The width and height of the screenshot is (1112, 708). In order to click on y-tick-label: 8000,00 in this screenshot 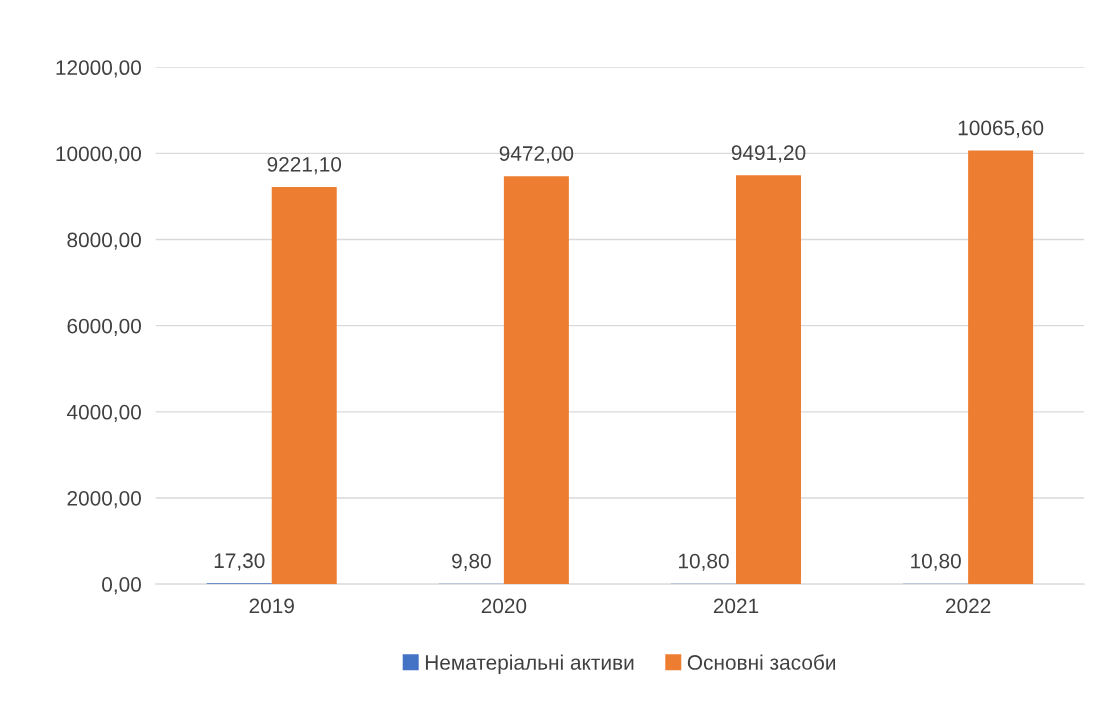, I will do `click(104, 241)`.